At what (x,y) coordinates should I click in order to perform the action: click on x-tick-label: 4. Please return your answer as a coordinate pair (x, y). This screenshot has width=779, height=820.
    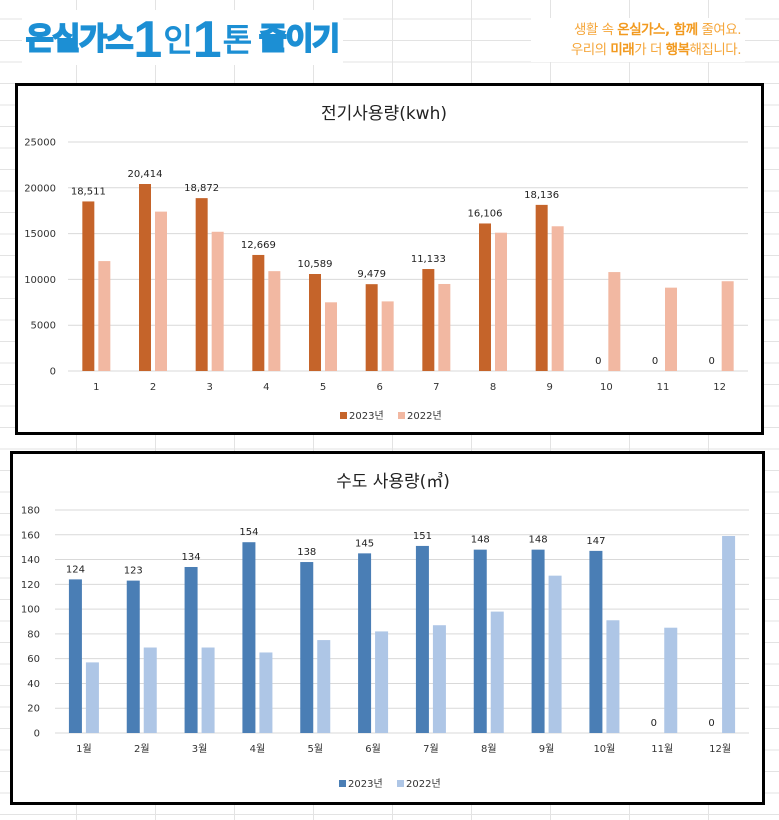
    Looking at the image, I should click on (266, 387).